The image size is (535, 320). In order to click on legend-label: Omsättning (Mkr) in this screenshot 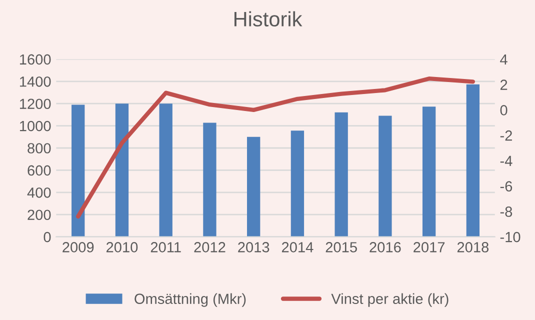, I will do `click(190, 300)`.